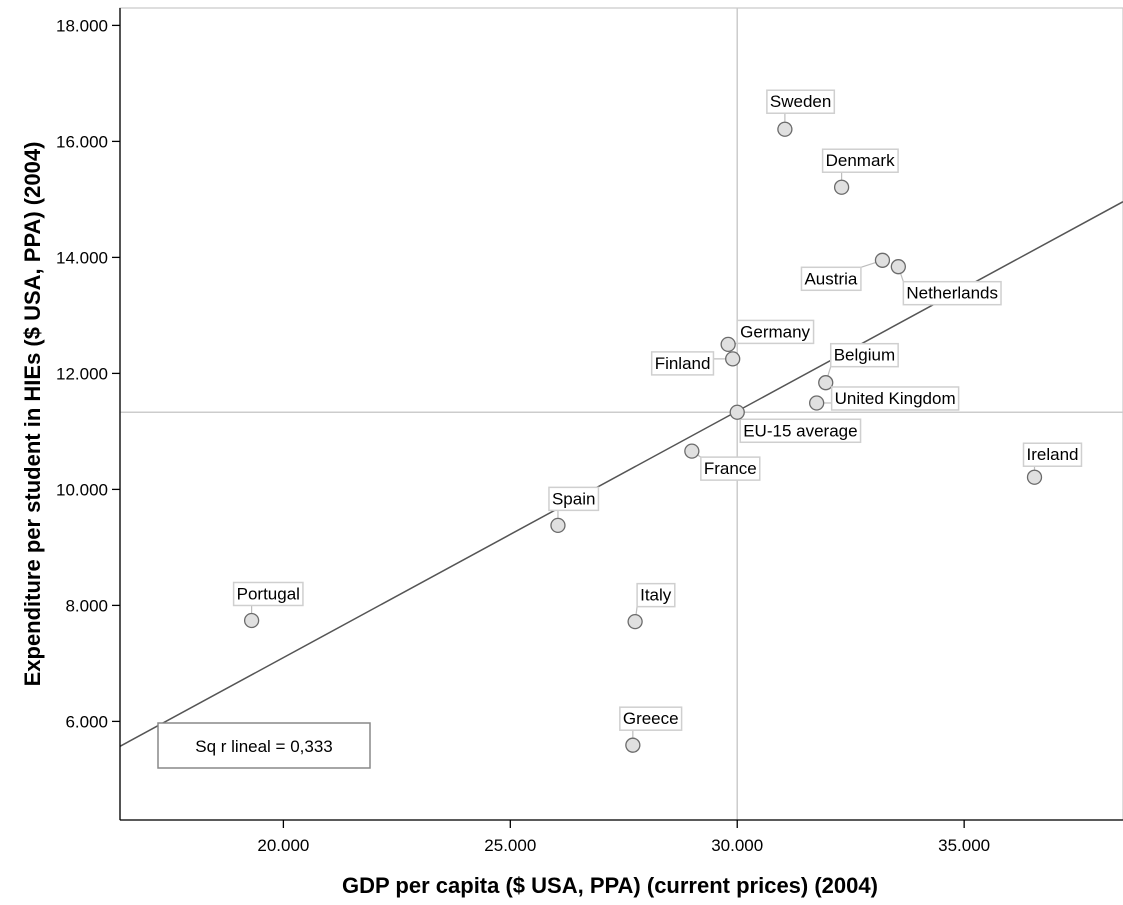  I want to click on point-finland: Finland, so click(695, 363).